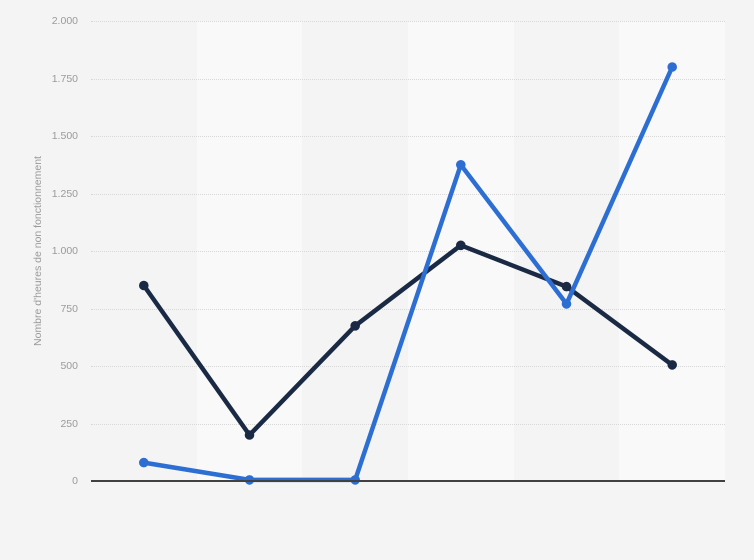  Describe the element at coordinates (69, 366) in the screenshot. I see `y-tick-label: 500` at that location.